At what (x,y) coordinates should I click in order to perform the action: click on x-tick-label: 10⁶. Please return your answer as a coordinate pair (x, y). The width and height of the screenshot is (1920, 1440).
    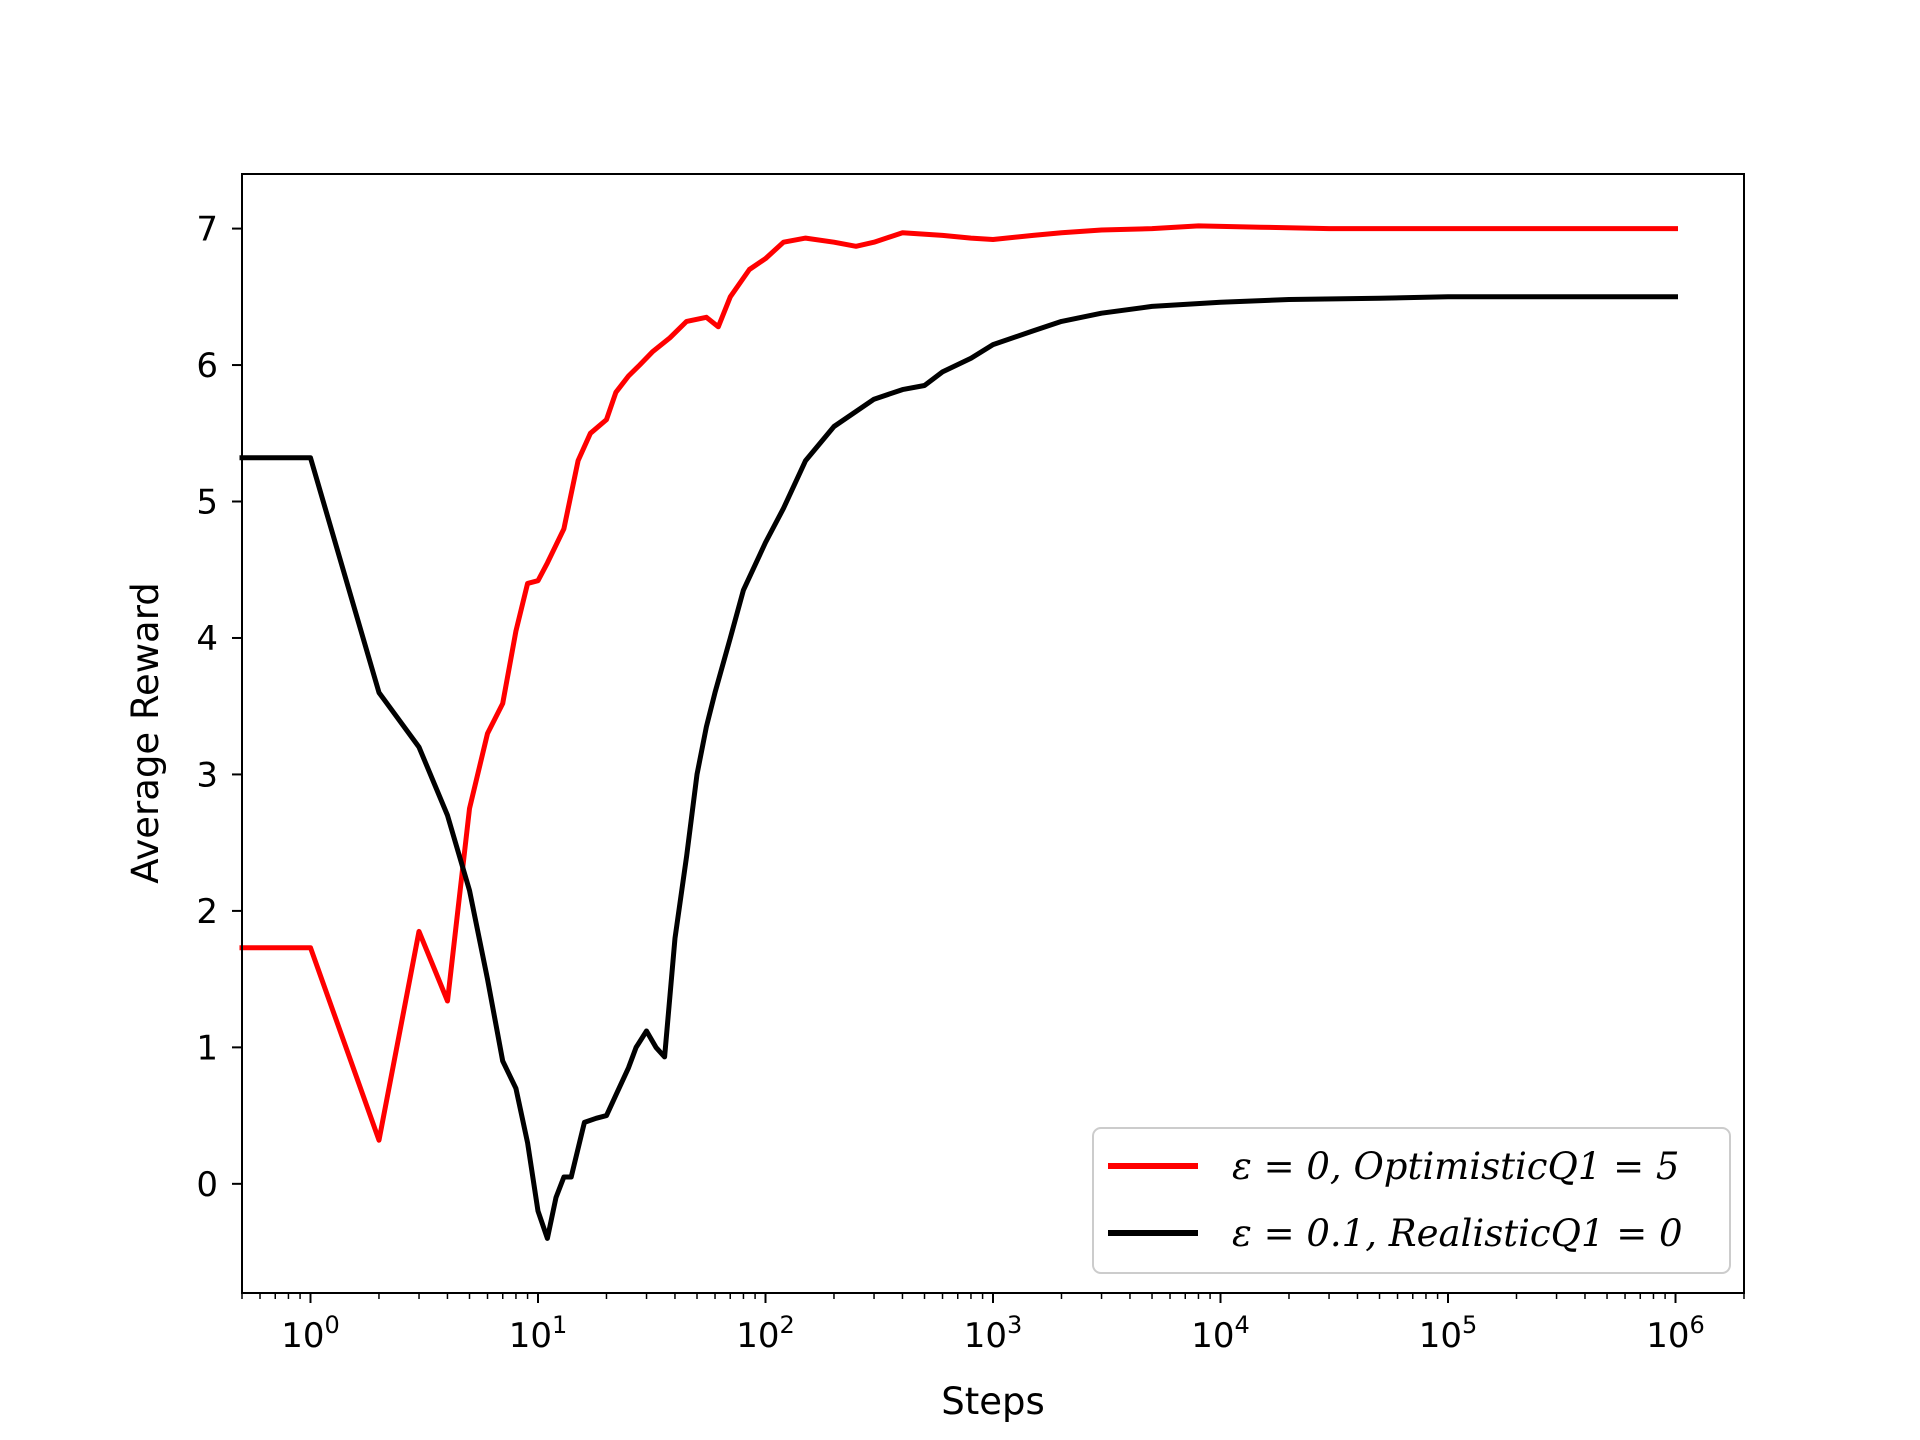
    Looking at the image, I should click on (1675, 1333).